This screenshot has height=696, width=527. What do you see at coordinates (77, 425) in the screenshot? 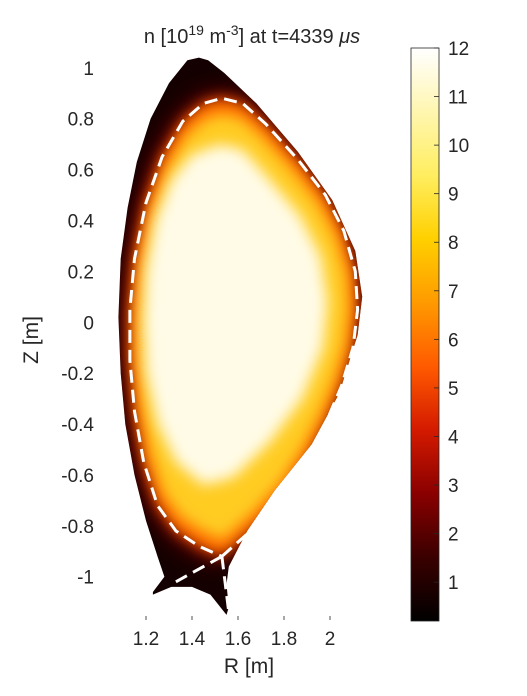
I see `y-tick-label: -0.4` at bounding box center [77, 425].